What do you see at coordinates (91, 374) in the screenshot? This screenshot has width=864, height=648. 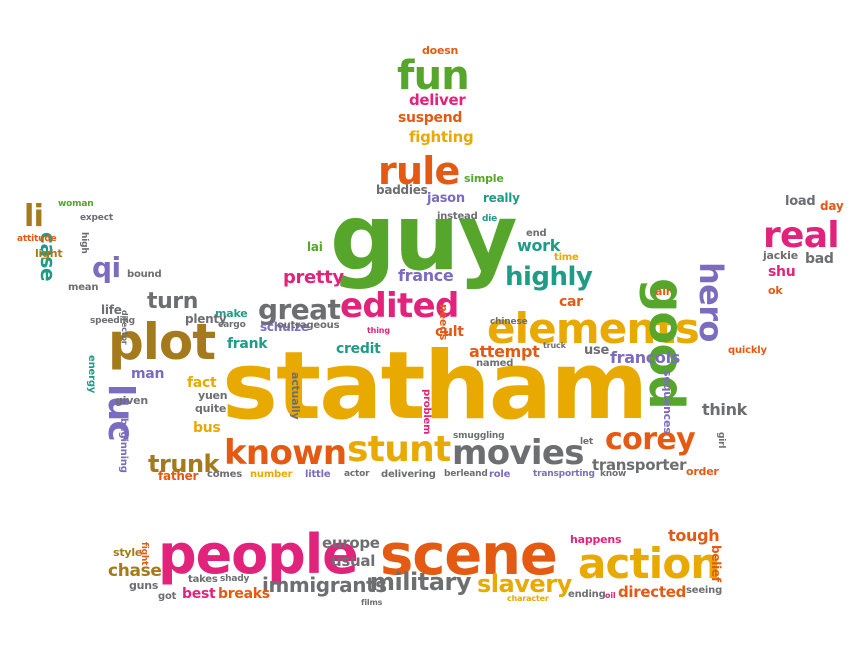 I see `cloud-word: energy` at bounding box center [91, 374].